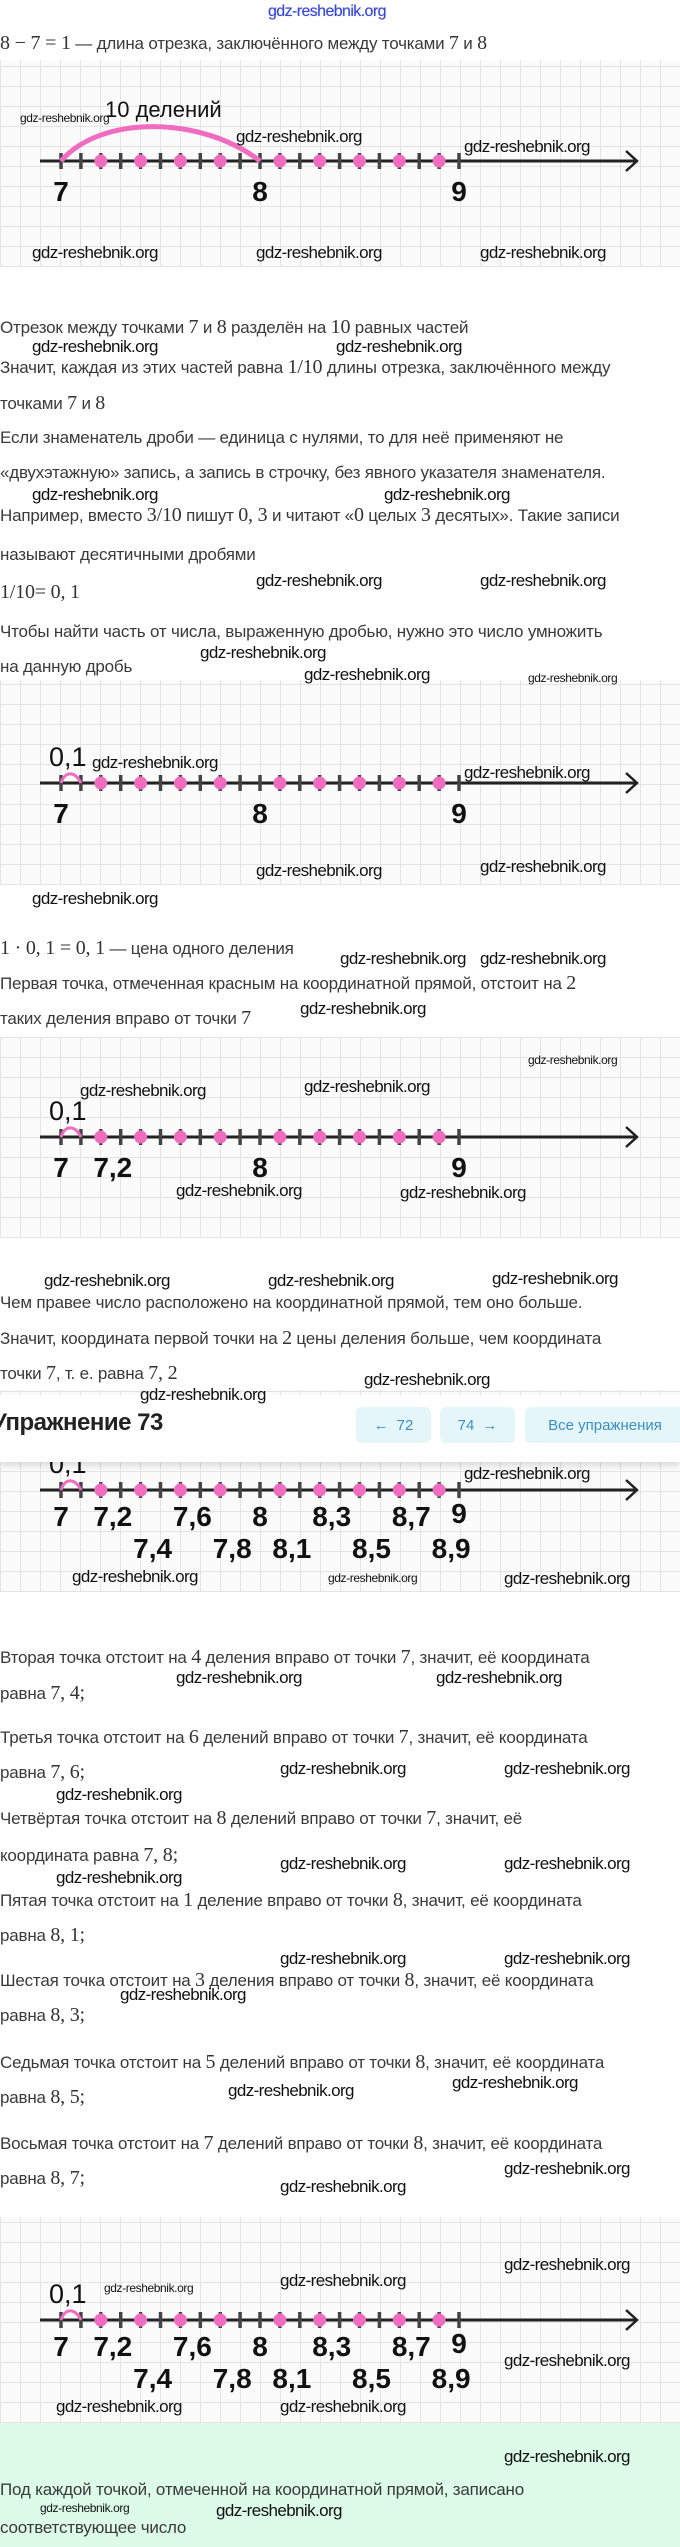 This screenshot has width=680, height=2547. What do you see at coordinates (128, 554) in the screenshot?
I see `text-segment: называют десятичными дробями` at bounding box center [128, 554].